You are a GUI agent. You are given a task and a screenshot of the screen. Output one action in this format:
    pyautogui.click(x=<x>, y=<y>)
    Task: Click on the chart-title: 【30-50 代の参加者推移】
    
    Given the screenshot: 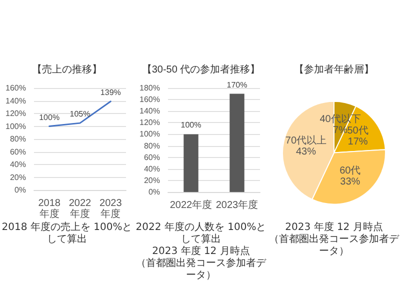 What is the action you would take?
    pyautogui.click(x=201, y=70)
    